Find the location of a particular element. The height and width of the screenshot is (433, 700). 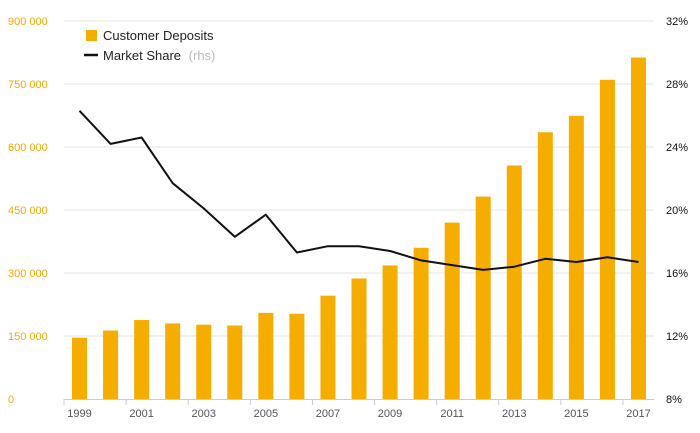

legend-label-market-share: Market Share (rhs) is located at coordinates (159, 55).